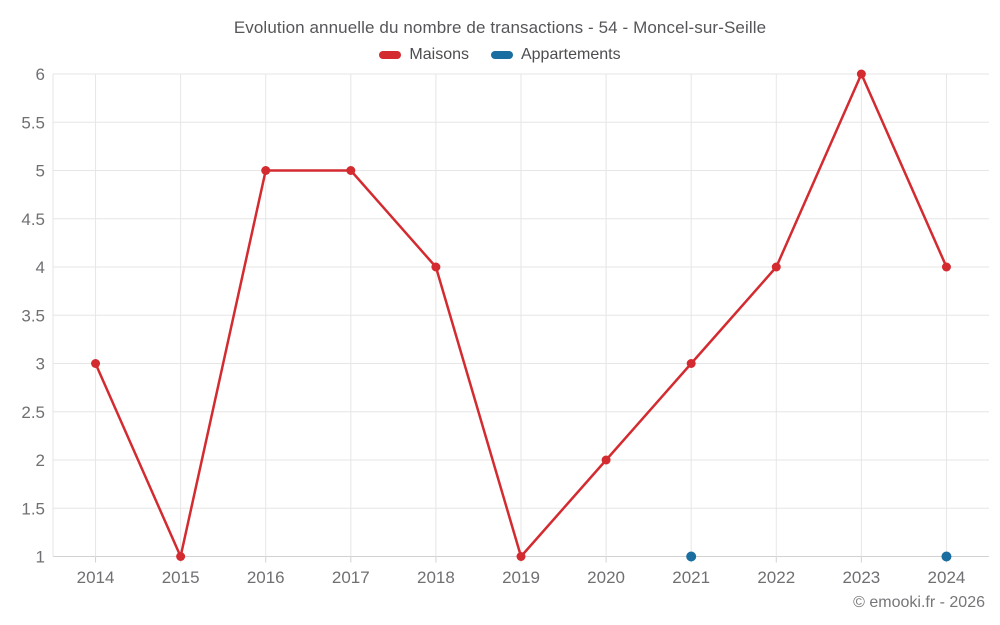  I want to click on x-tick-label: 2020, so click(606, 577).